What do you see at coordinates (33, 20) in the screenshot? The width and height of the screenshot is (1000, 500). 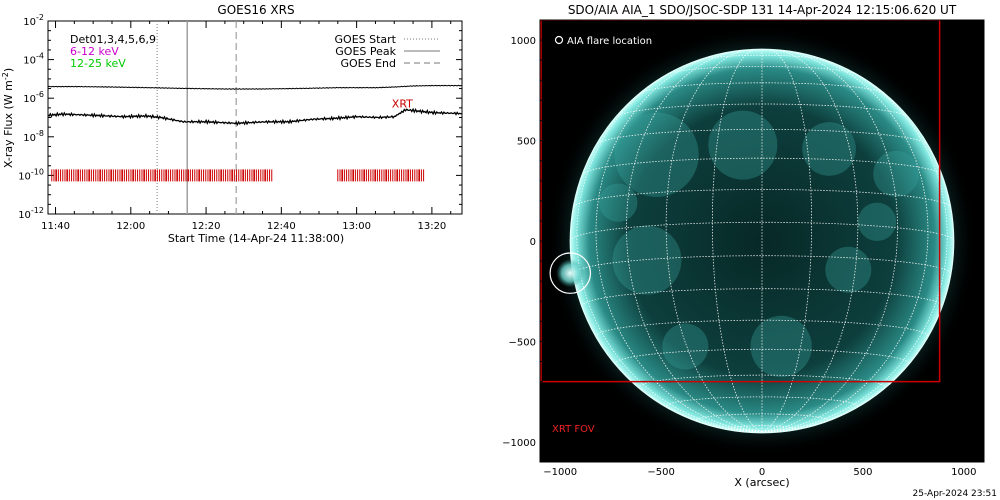 I see `goes-y-tick-label: 10⁻²` at bounding box center [33, 20].